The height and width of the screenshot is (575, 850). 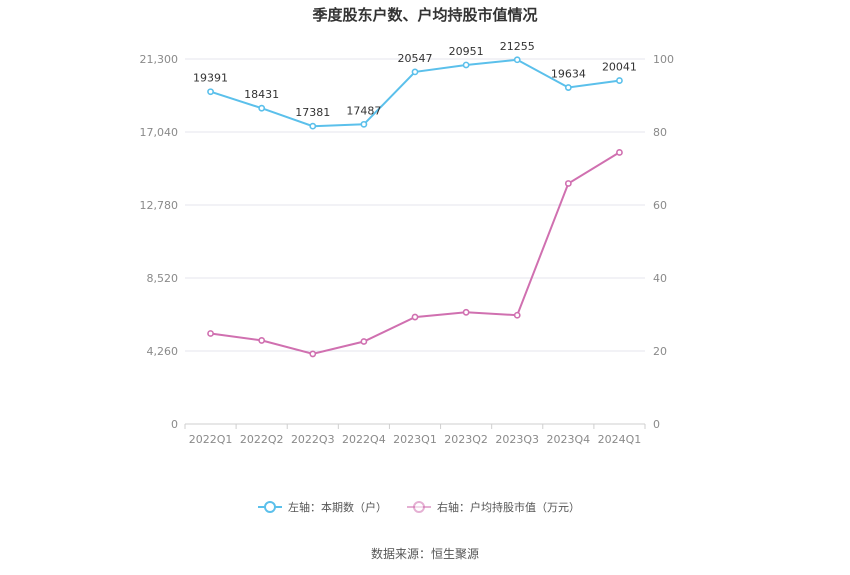 What do you see at coordinates (660, 132) in the screenshot?
I see `y-right-tick-label: 80` at bounding box center [660, 132].